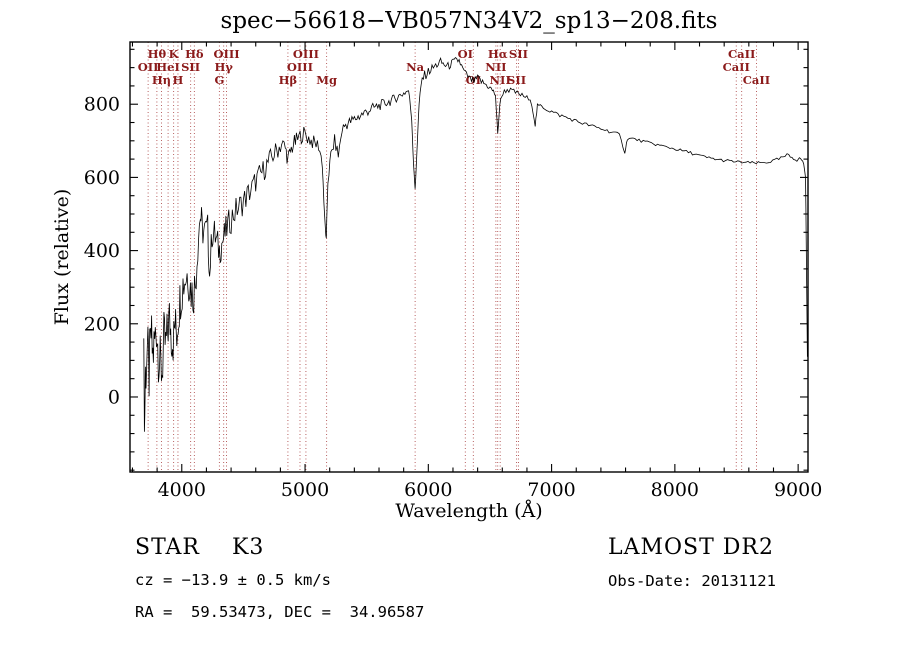  What do you see at coordinates (219, 80) in the screenshot?
I see `spectral-line-label: G` at bounding box center [219, 80].